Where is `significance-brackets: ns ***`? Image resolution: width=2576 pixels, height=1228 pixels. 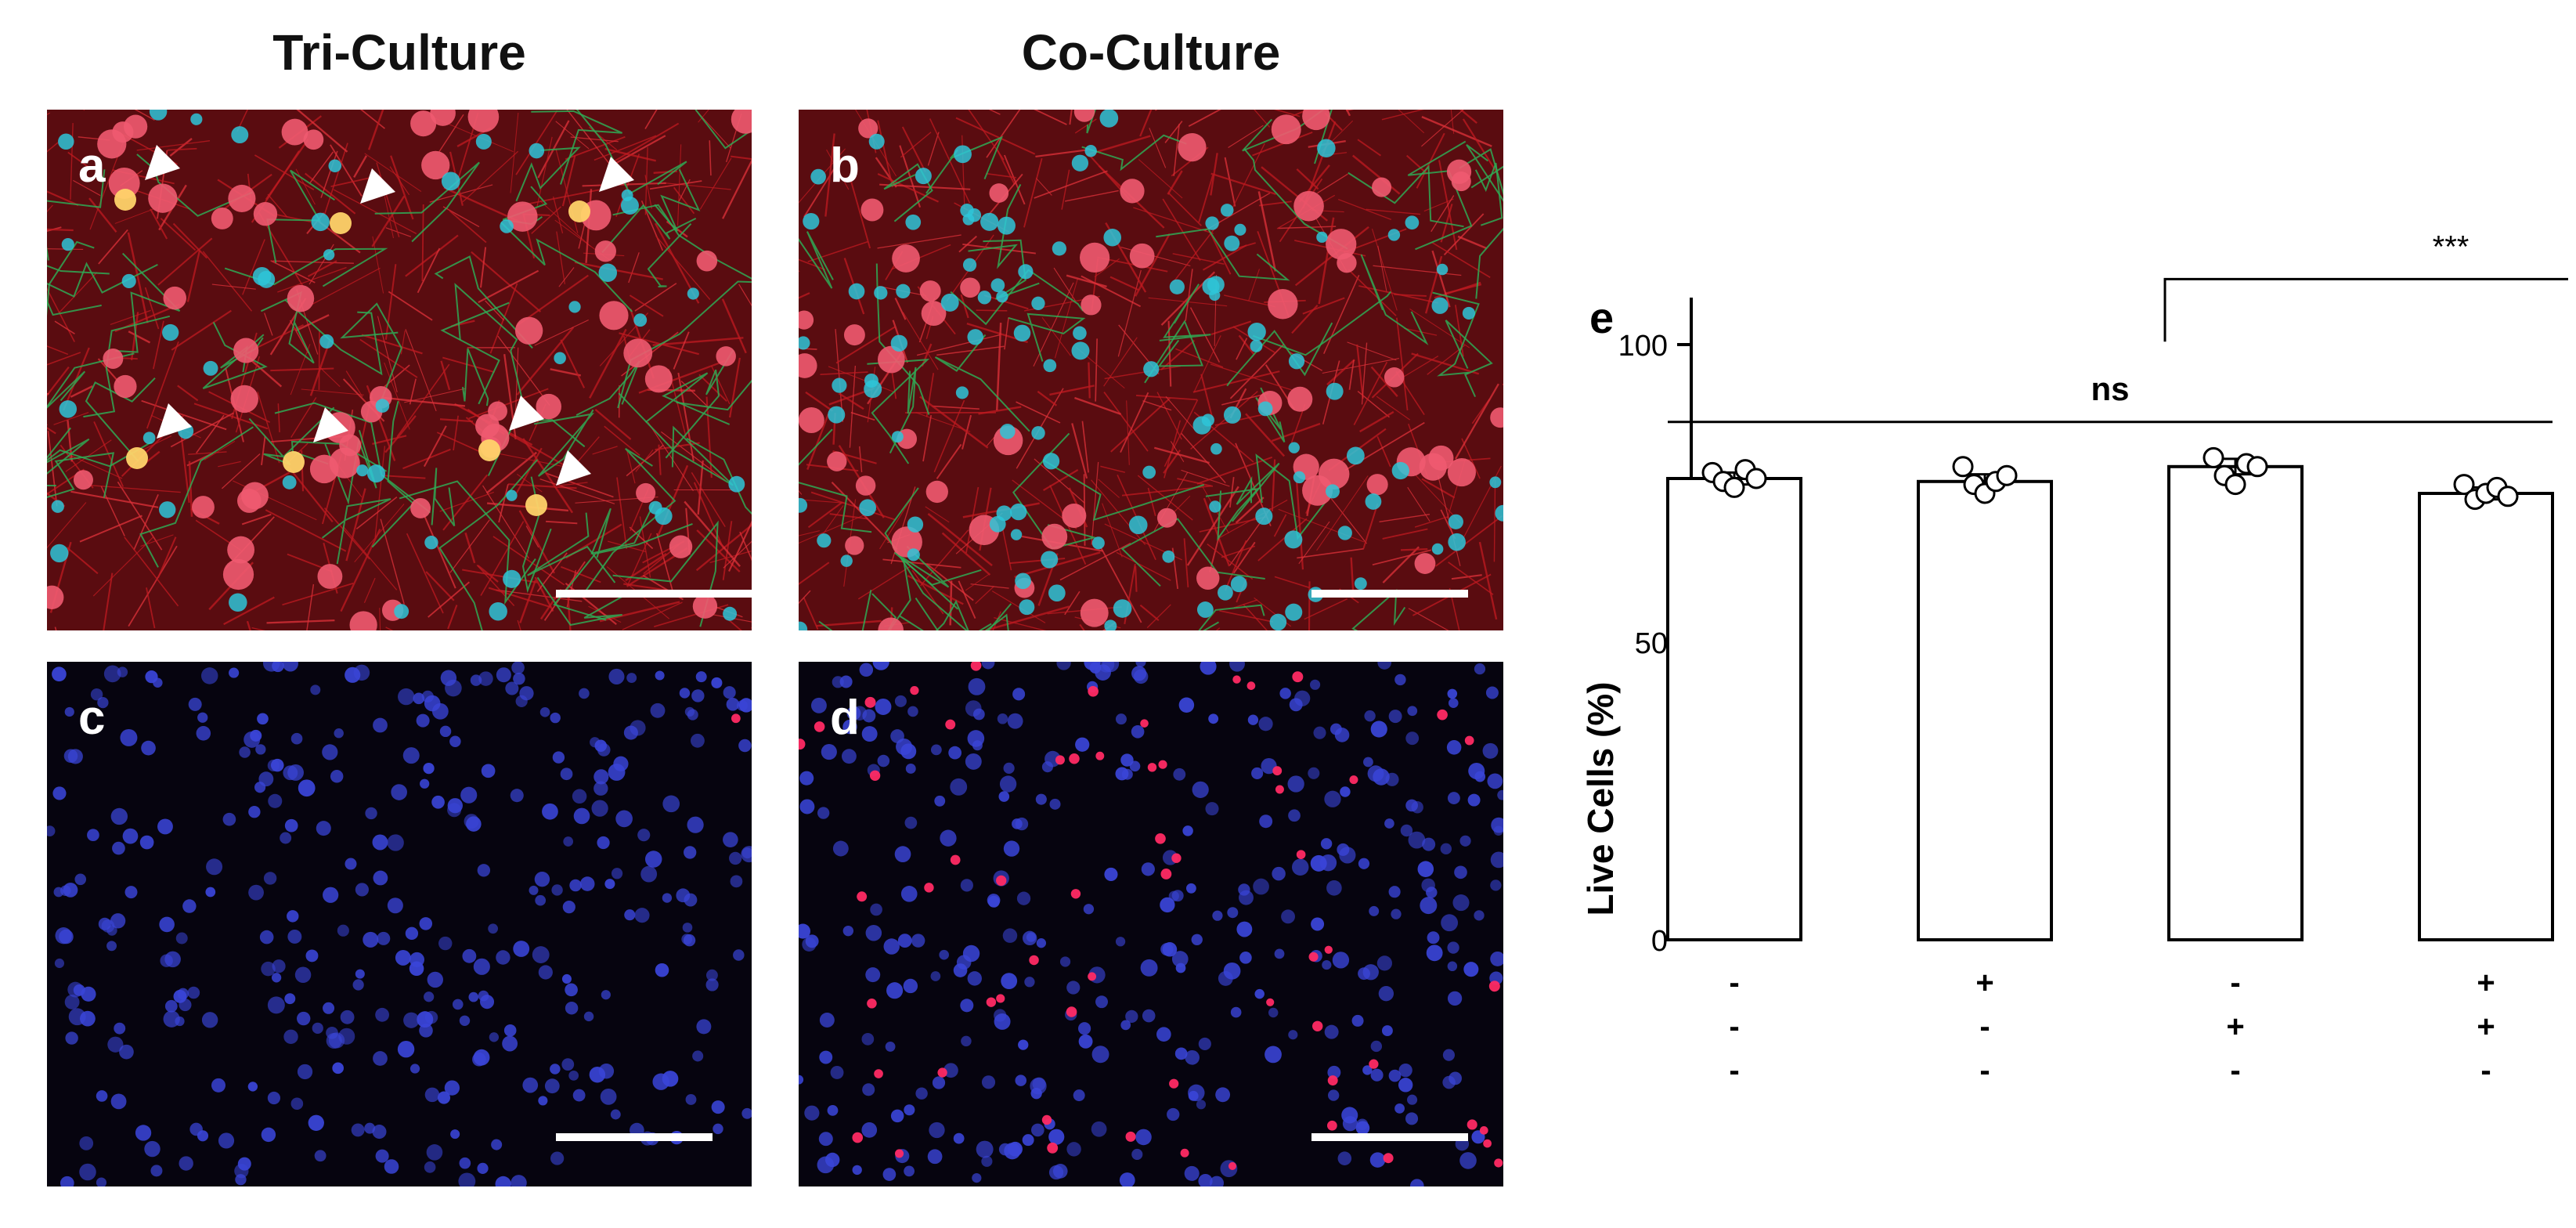
significance-brackets: ns *** is located at coordinates (2118, 326).